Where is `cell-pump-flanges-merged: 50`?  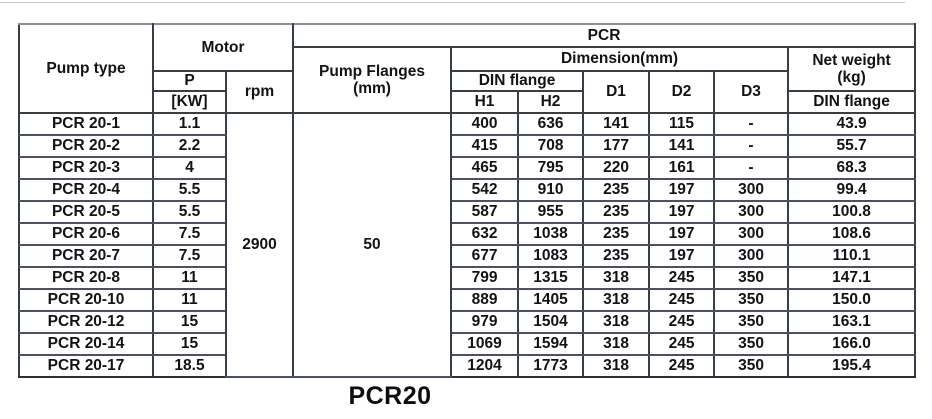
cell-pump-flanges-merged: 50 is located at coordinates (372, 245).